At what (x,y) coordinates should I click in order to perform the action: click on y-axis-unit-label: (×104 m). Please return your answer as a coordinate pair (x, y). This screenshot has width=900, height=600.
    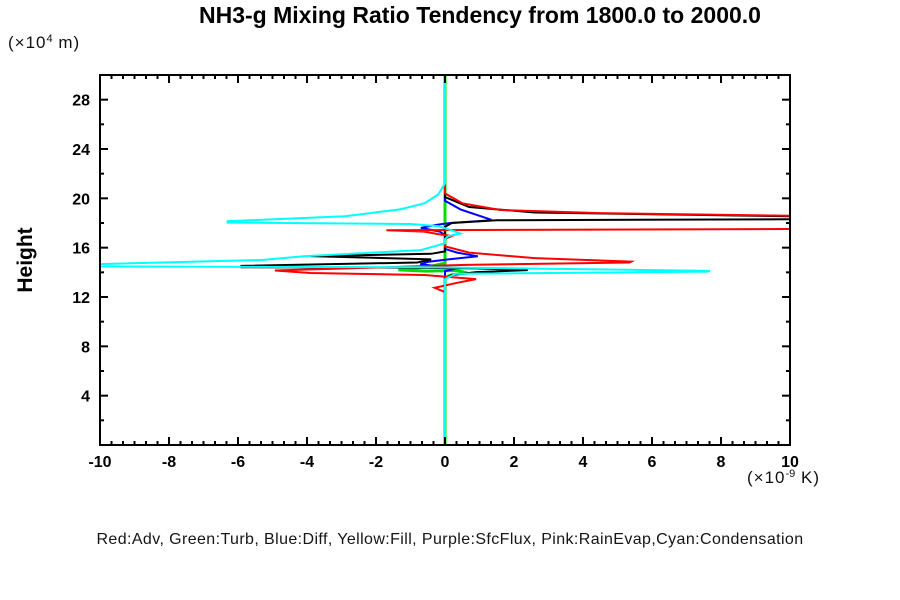
    Looking at the image, I should click on (44, 42).